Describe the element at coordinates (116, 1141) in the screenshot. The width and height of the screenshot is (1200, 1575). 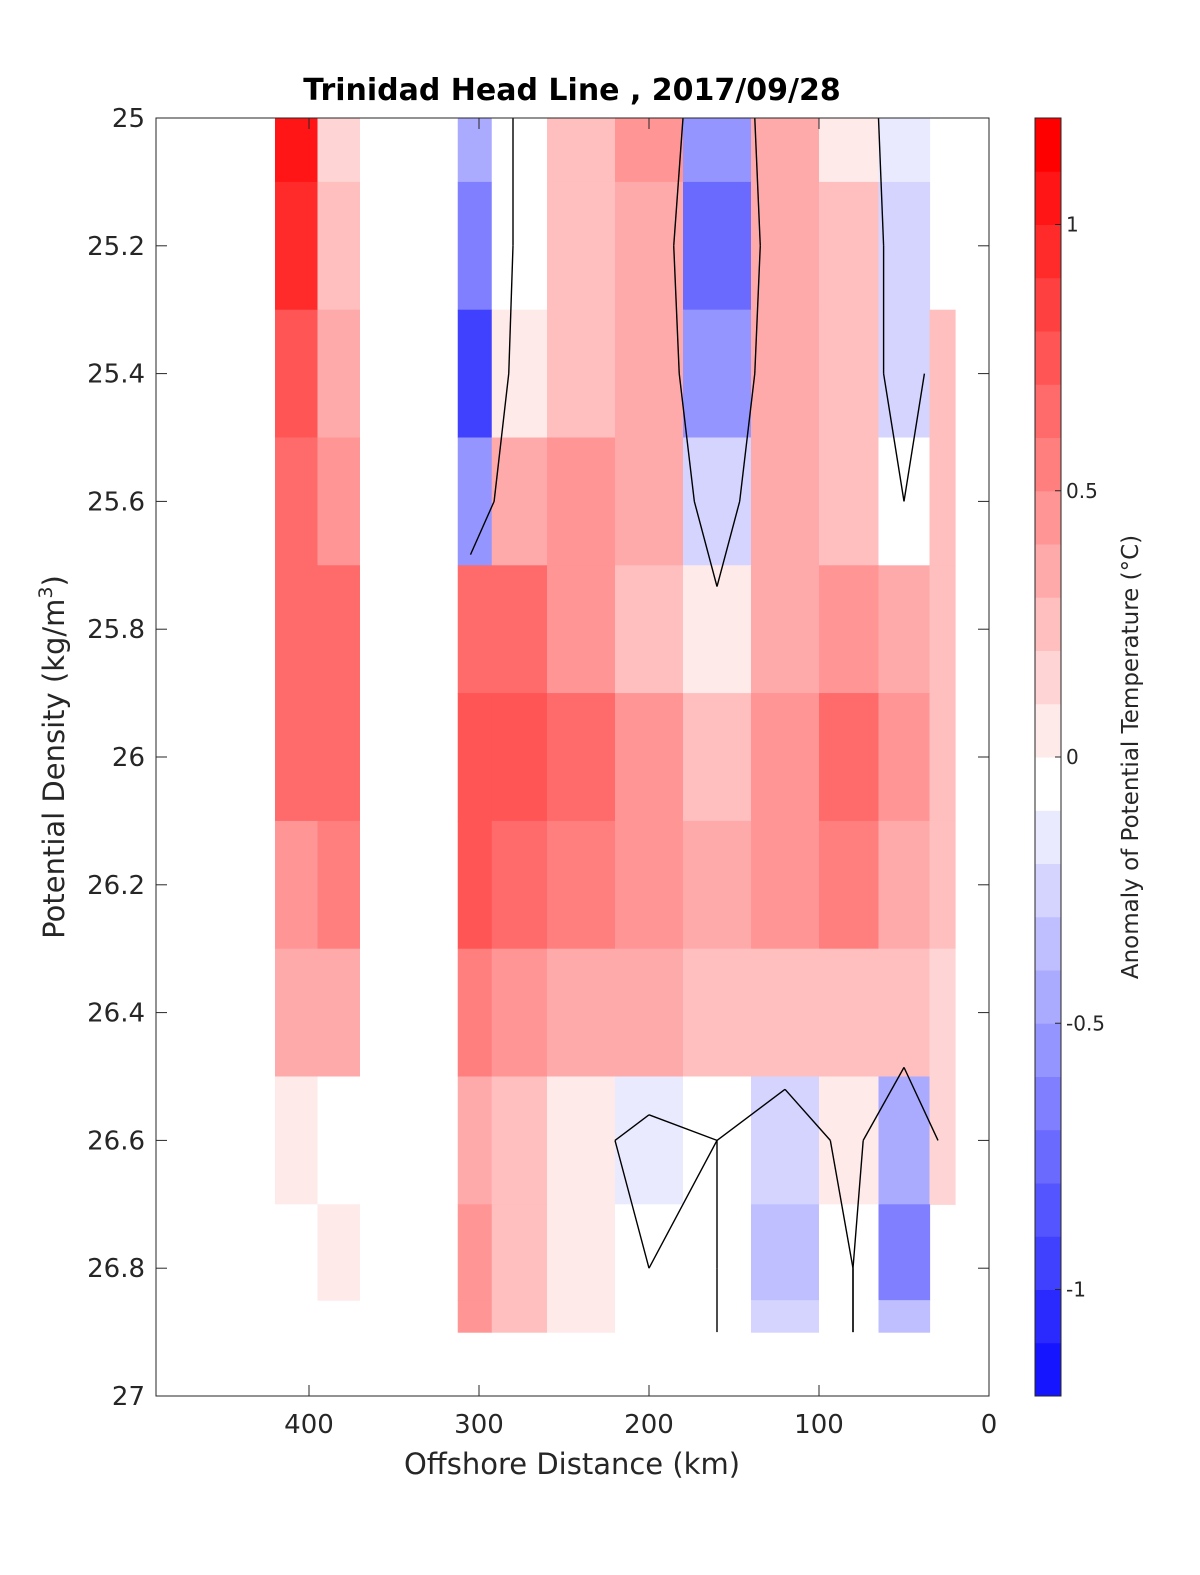
I see `y-tick-label: 26.6` at that location.